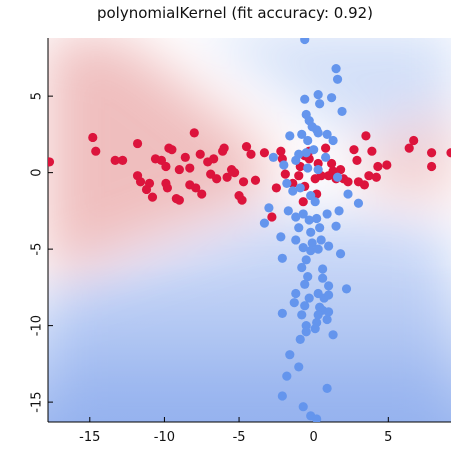  Describe the element at coordinates (330, 86) in the screenshot. I see `blue-region-top` at that location.